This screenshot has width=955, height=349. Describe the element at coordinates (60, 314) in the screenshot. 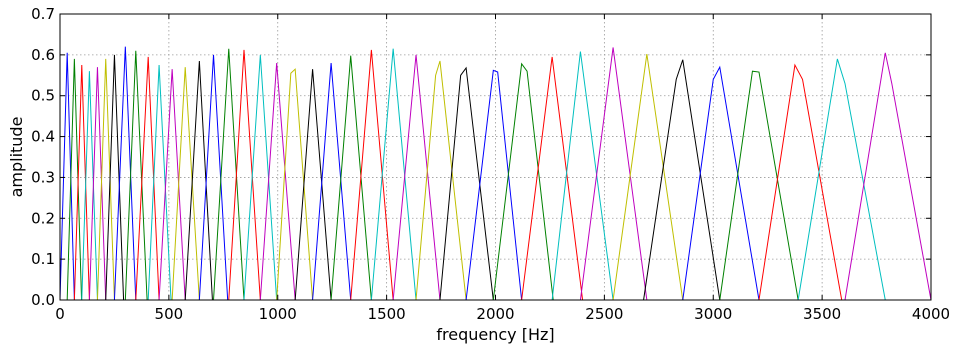

I see `x-tick-label: 0` at that location.